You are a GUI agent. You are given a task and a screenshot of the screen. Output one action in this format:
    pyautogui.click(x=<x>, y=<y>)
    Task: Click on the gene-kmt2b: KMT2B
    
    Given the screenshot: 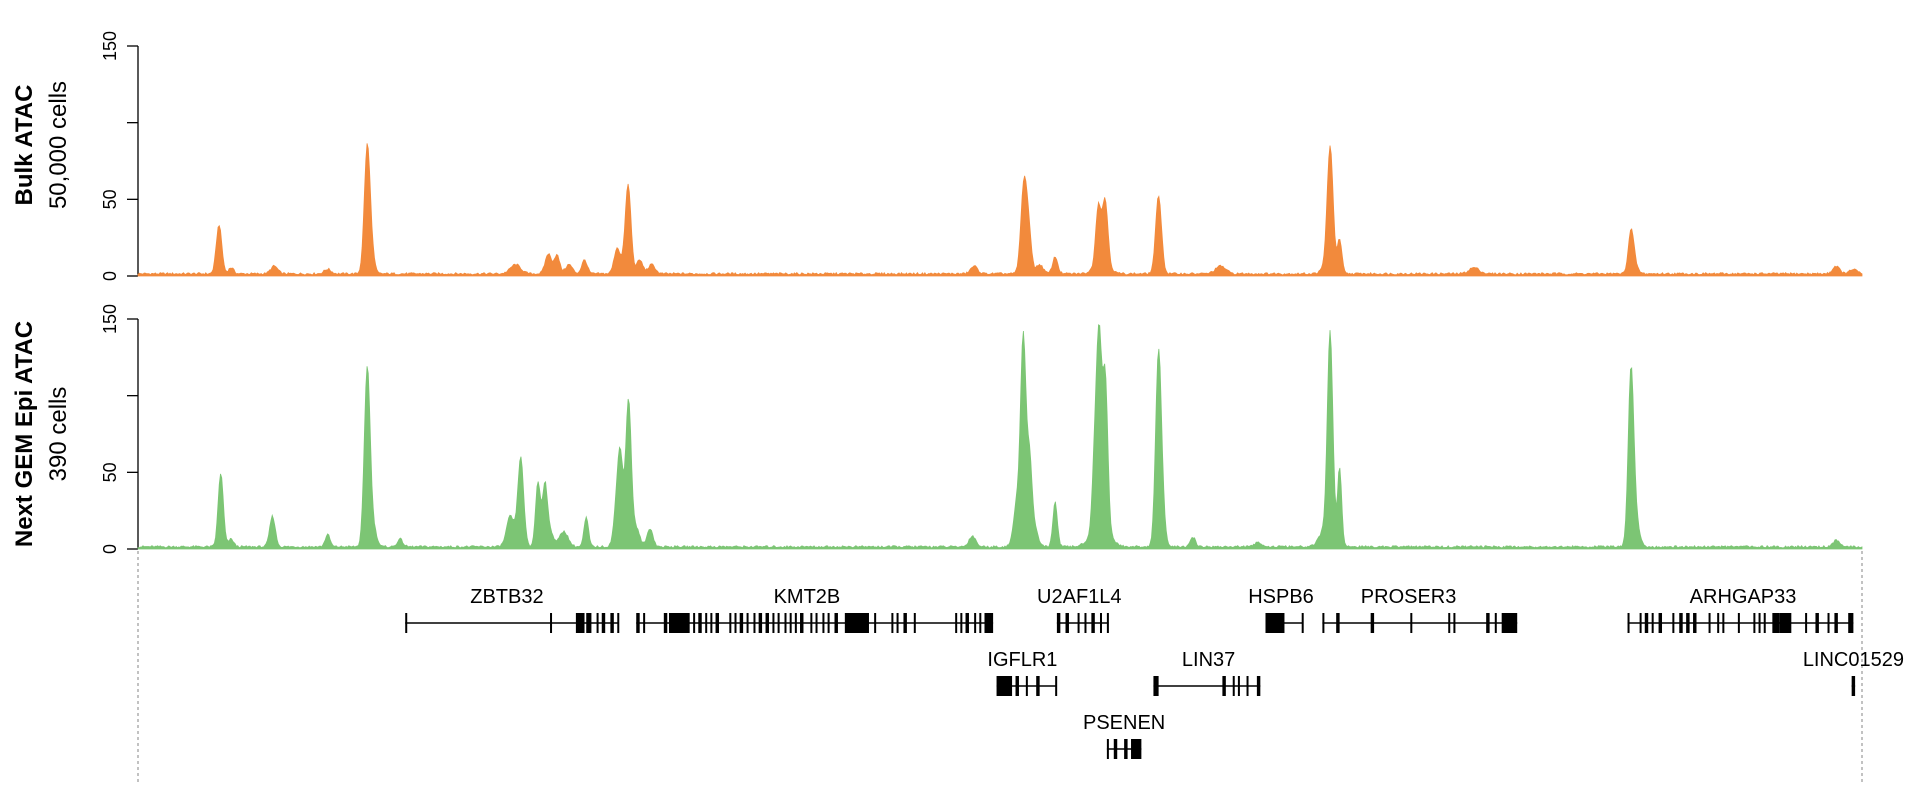 What is the action you would take?
    pyautogui.click(x=815, y=609)
    